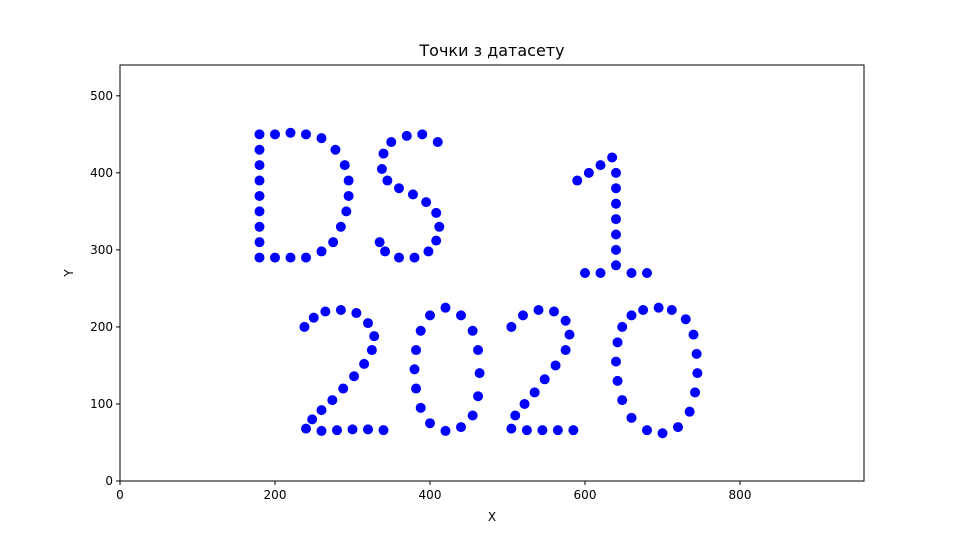 The image size is (960, 540). I want to click on y-axis-ticks: 0 100 200 300 400 500, so click(105, 288).